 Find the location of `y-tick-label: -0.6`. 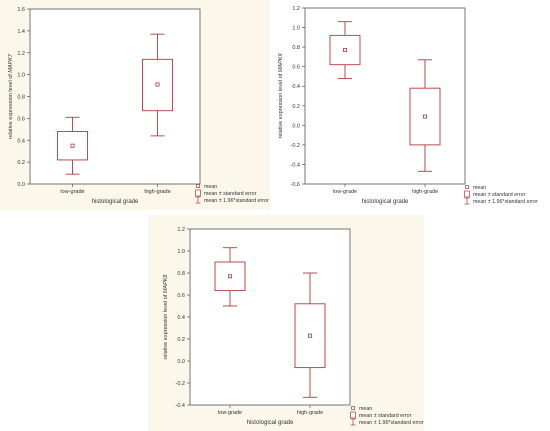

y-tick-label: -0.6 is located at coordinates (295, 185).